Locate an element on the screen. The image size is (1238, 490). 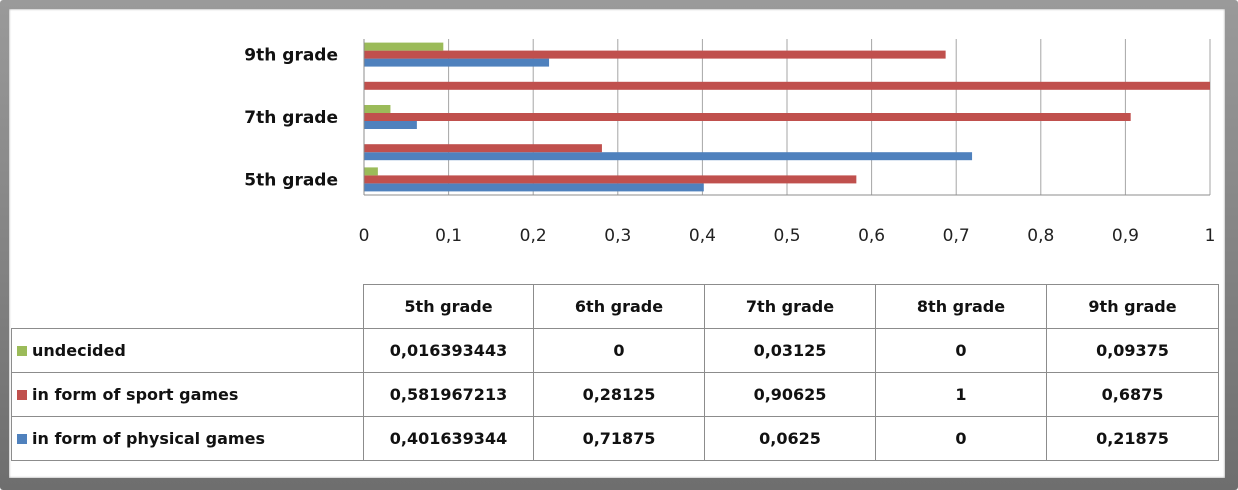
table-cell: 0,71875 is located at coordinates (619, 438).